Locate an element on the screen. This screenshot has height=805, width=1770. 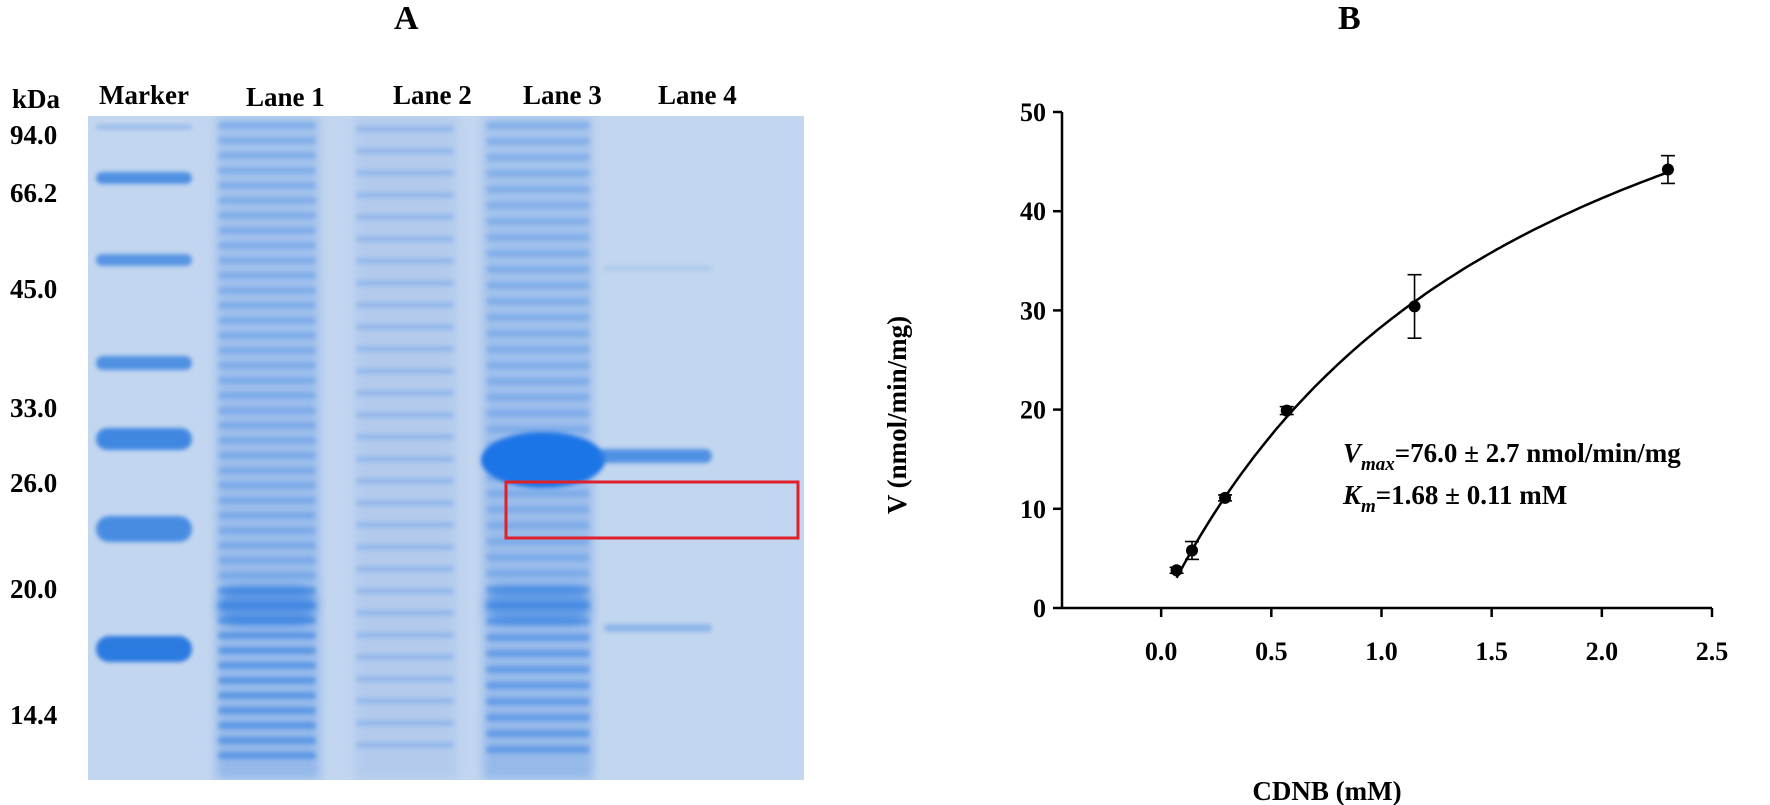
mw-label-66: 66.2 is located at coordinates (34, 193).